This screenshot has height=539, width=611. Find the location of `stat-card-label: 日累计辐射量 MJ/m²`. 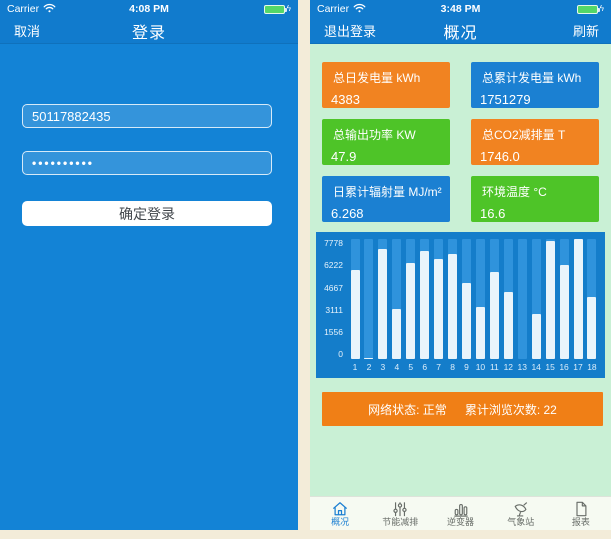

stat-card-label: 日累计辐射量 MJ/m² is located at coordinates (387, 192).